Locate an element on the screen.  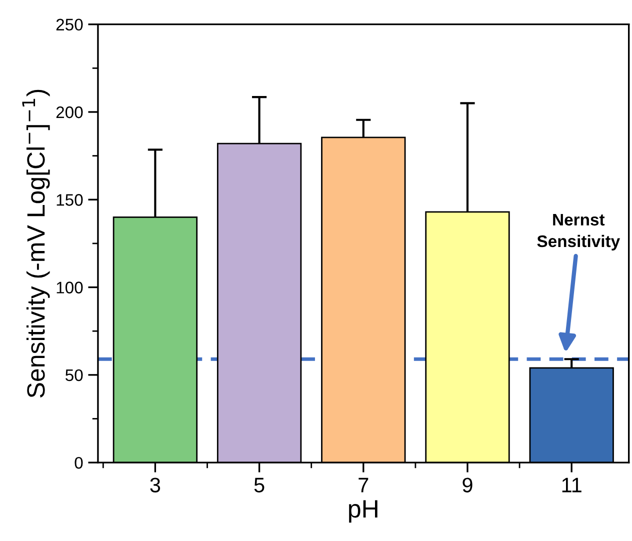
y-tick-label: 50 is located at coordinates (74, 375).